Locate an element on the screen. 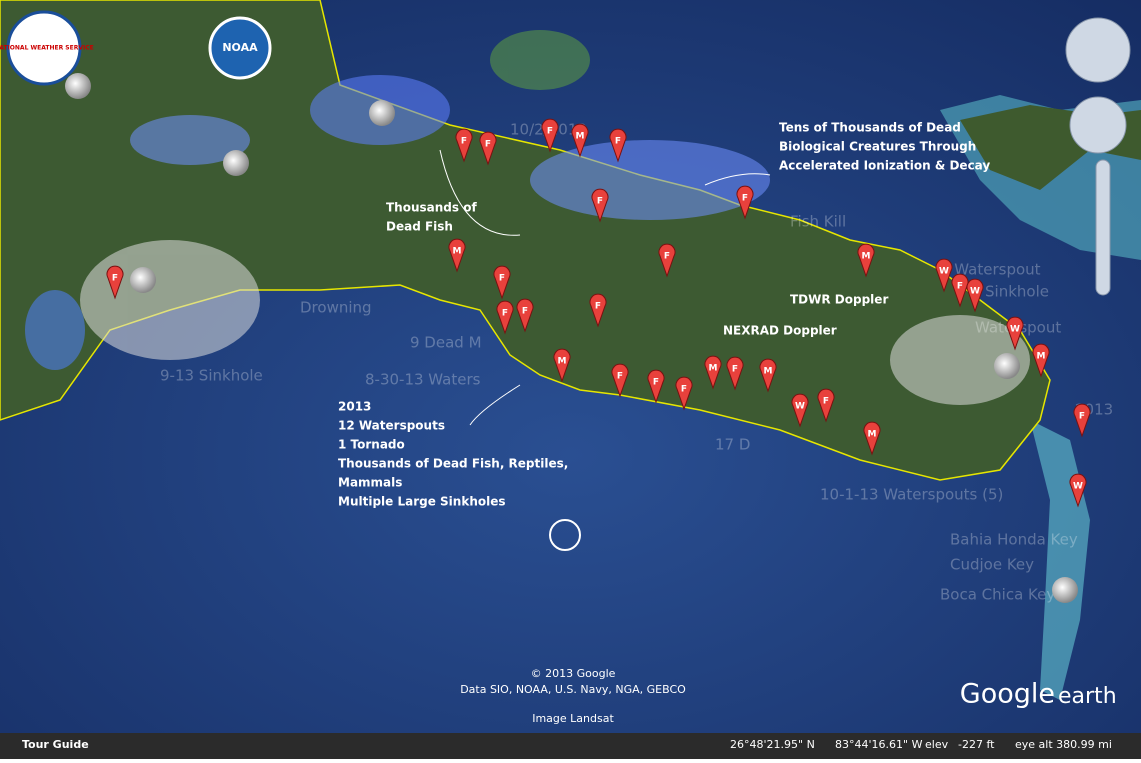 The width and height of the screenshot is (1141, 763). noaa-logo is located at coordinates (240, 48).